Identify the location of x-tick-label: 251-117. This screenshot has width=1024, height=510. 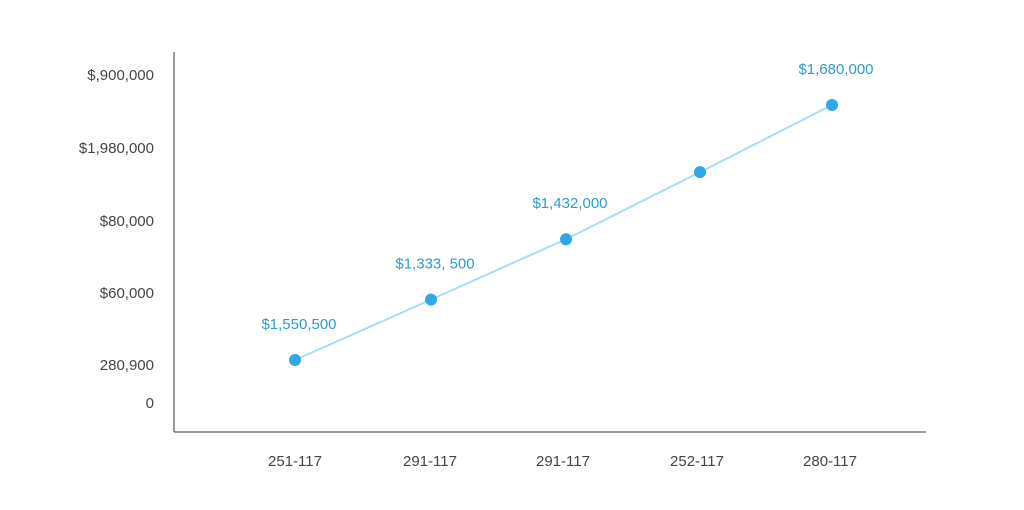
(295, 461).